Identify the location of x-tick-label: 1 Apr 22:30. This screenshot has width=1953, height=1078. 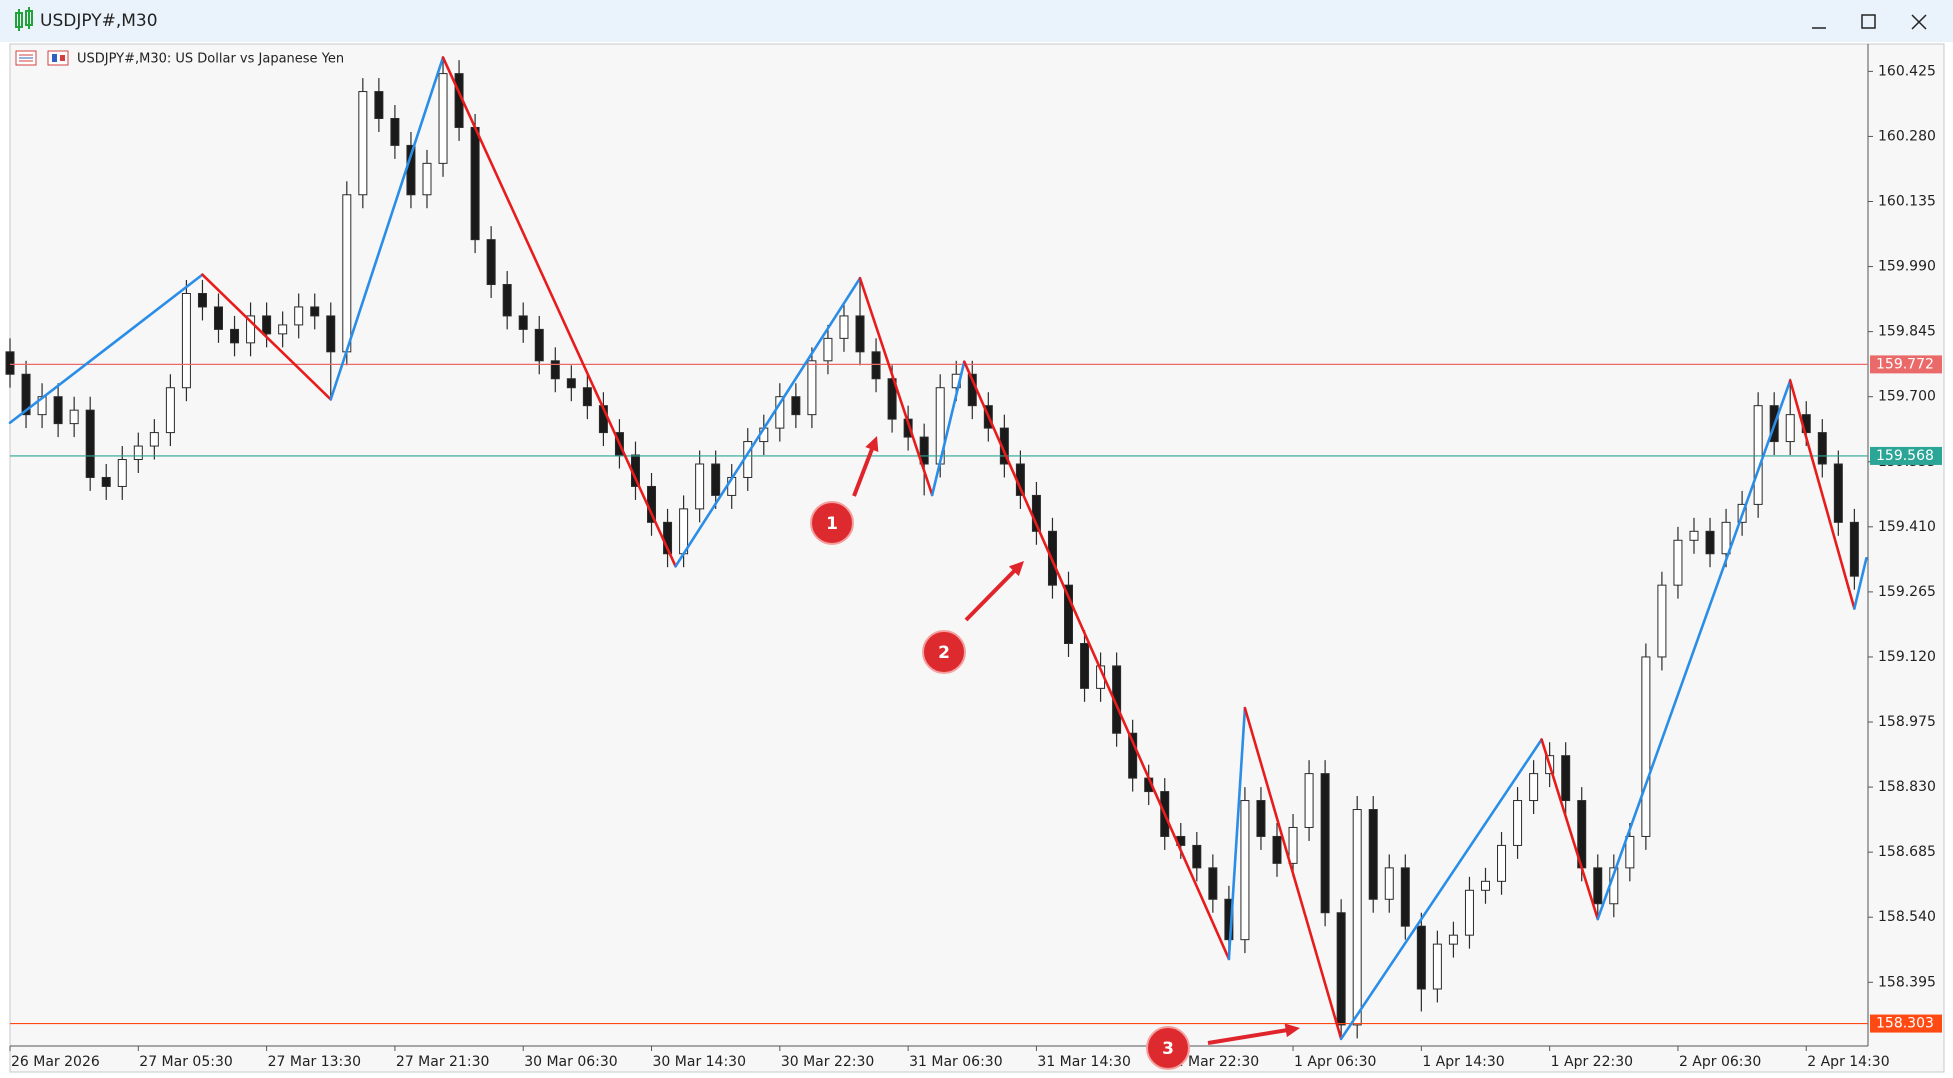
(1592, 1062).